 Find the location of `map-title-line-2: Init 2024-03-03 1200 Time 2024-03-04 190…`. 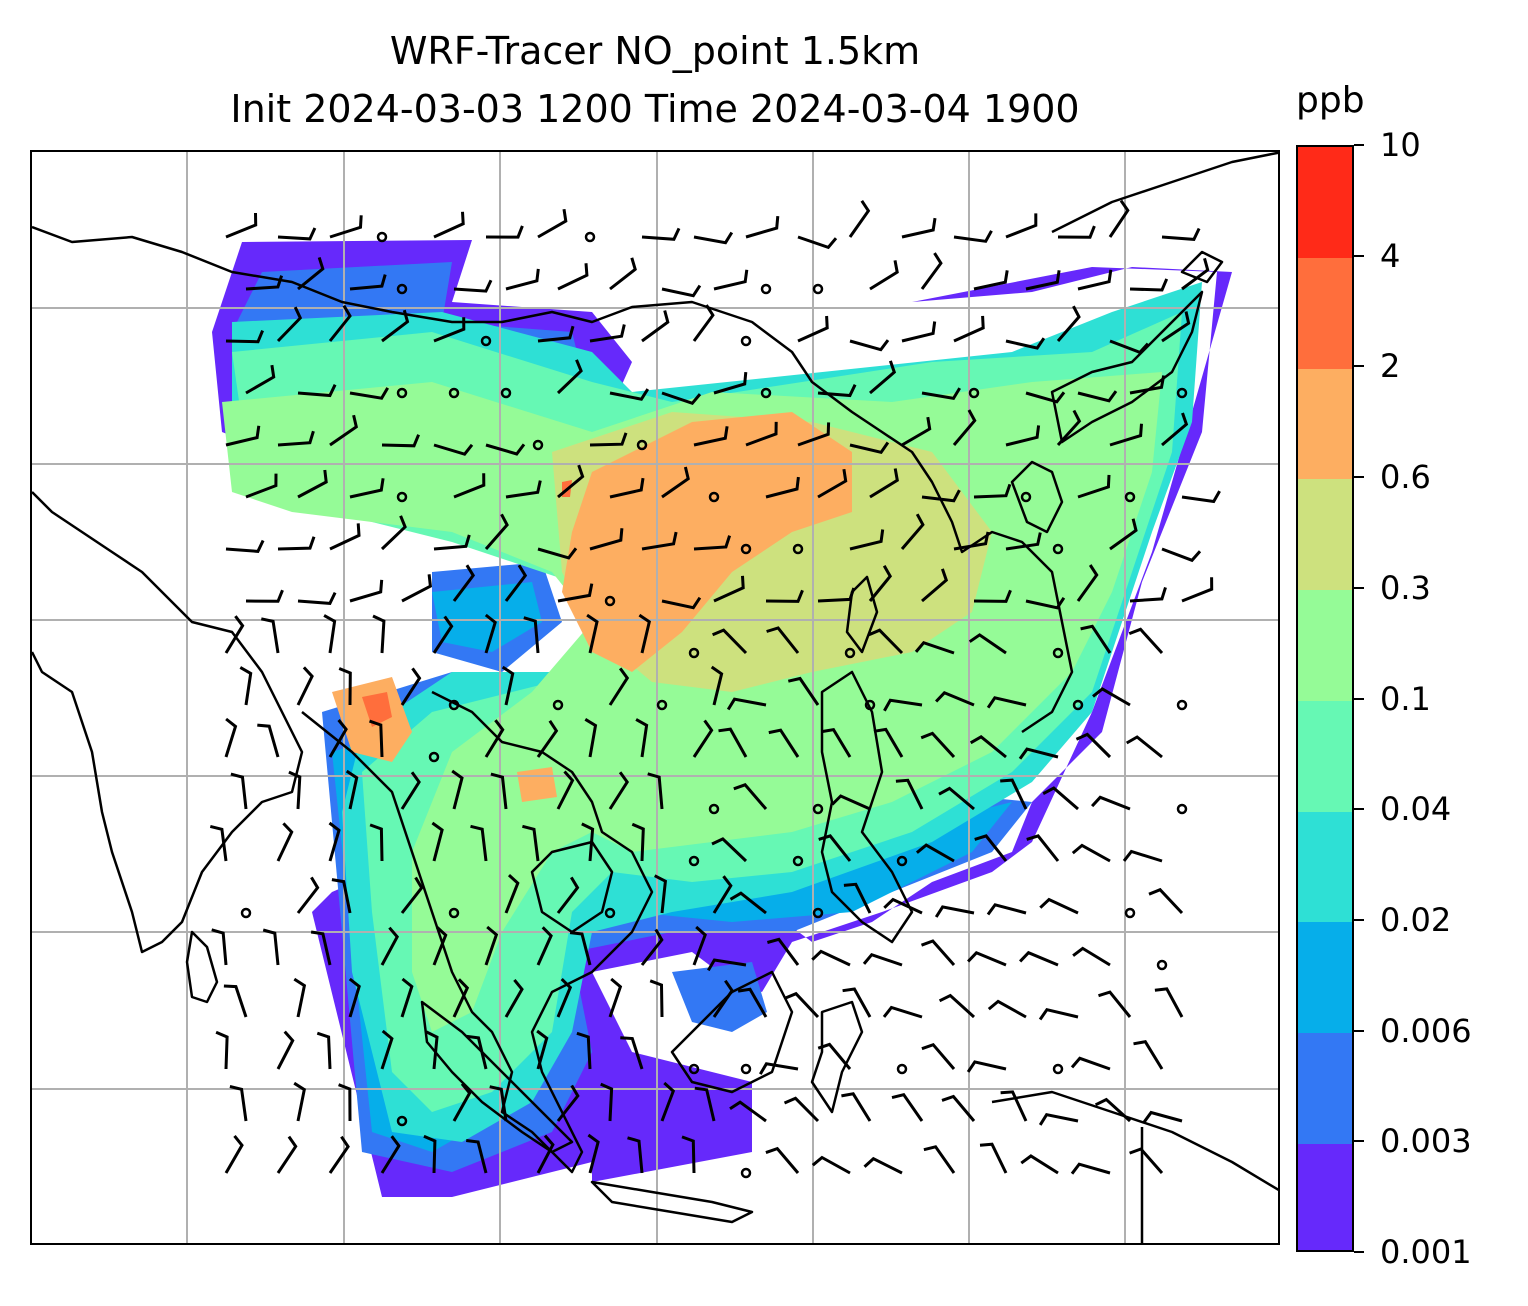

map-title-line-2: Init 2024-03-03 1200 Time 2024-03-04 190… is located at coordinates (655, 109).